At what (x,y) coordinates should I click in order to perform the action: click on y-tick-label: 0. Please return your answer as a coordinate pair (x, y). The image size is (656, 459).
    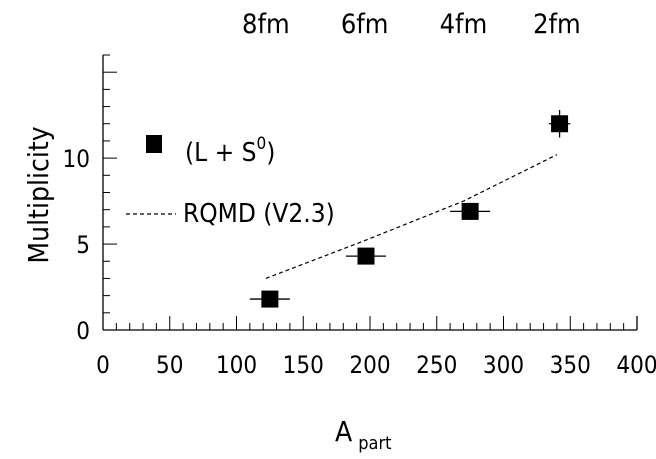
    Looking at the image, I should click on (83, 331).